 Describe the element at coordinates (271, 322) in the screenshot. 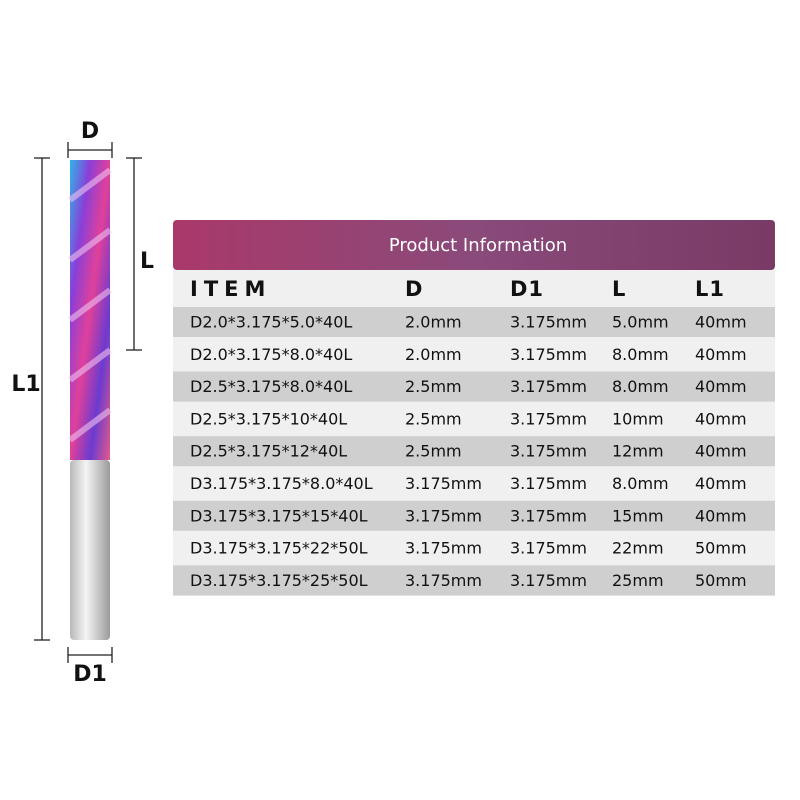

I see `table-cell: D2.0*3.175*5.0*40L` at that location.